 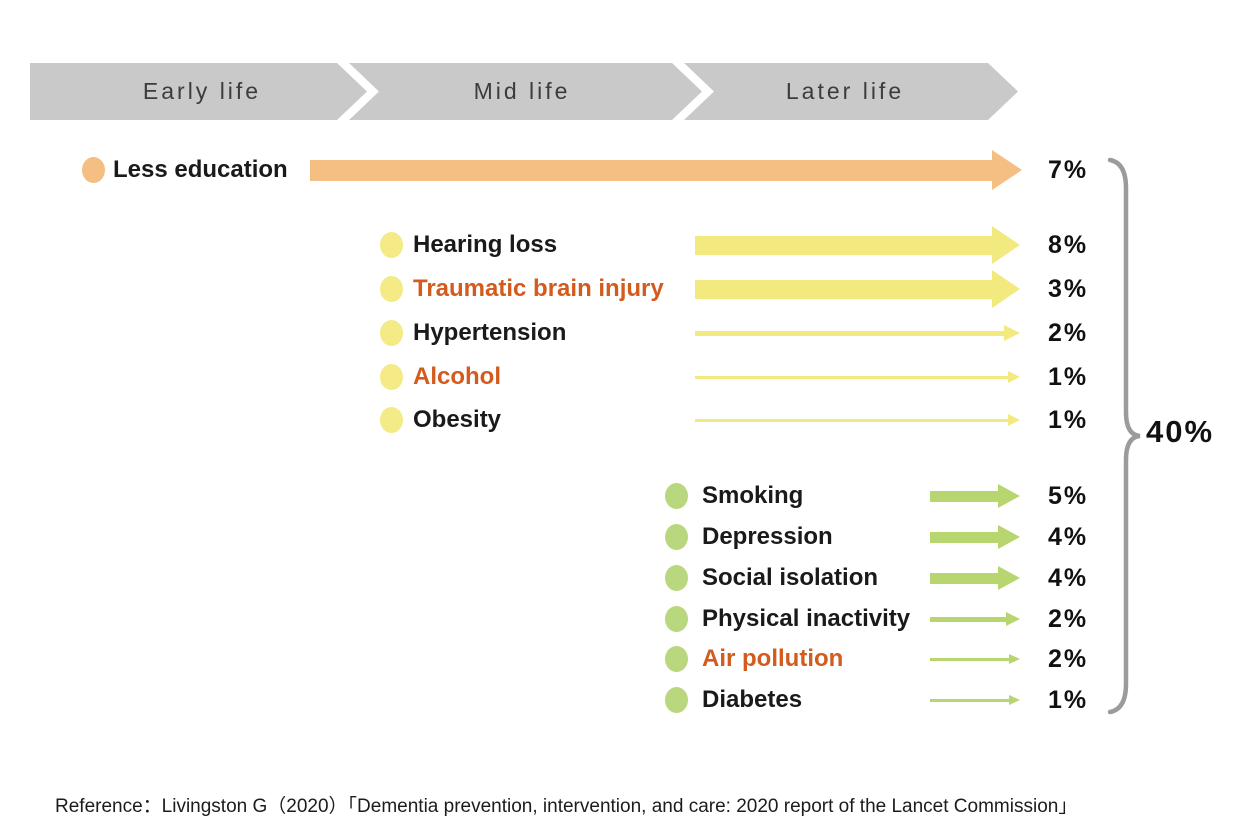 I want to click on factor-row-hypertension: Hypertension 2%, so click(x=625, y=333).